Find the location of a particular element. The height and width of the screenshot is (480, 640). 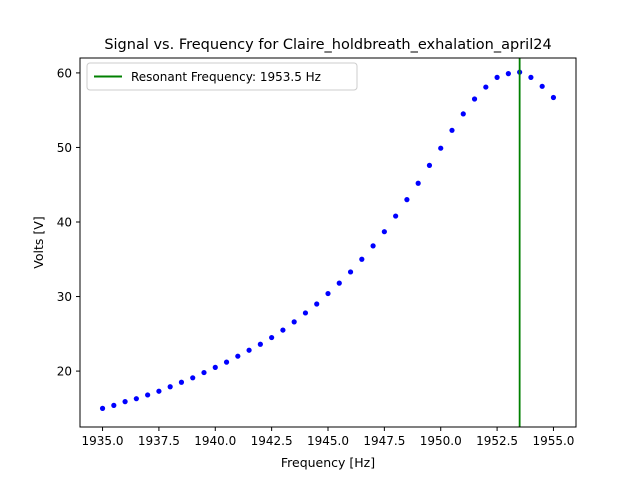

x-tick-label: 1955.0 is located at coordinates (553, 441).